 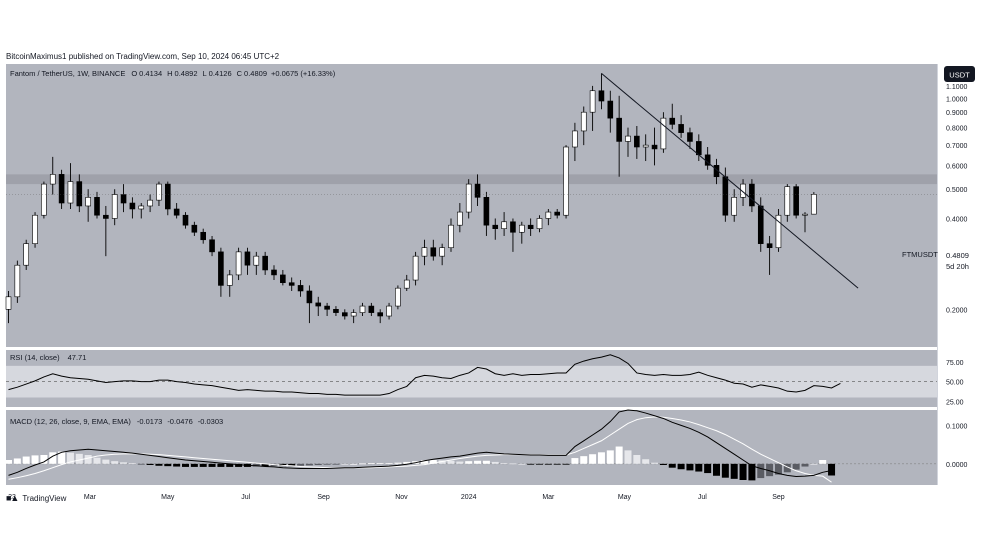 What do you see at coordinates (471, 179) in the screenshot?
I see `resistance-zone` at bounding box center [471, 179].